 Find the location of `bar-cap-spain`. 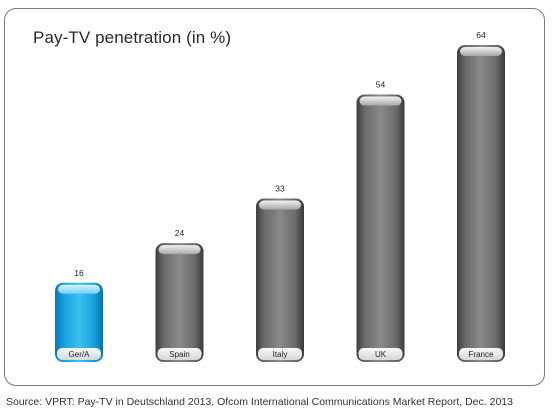

bar-cap-spain is located at coordinates (179, 250).